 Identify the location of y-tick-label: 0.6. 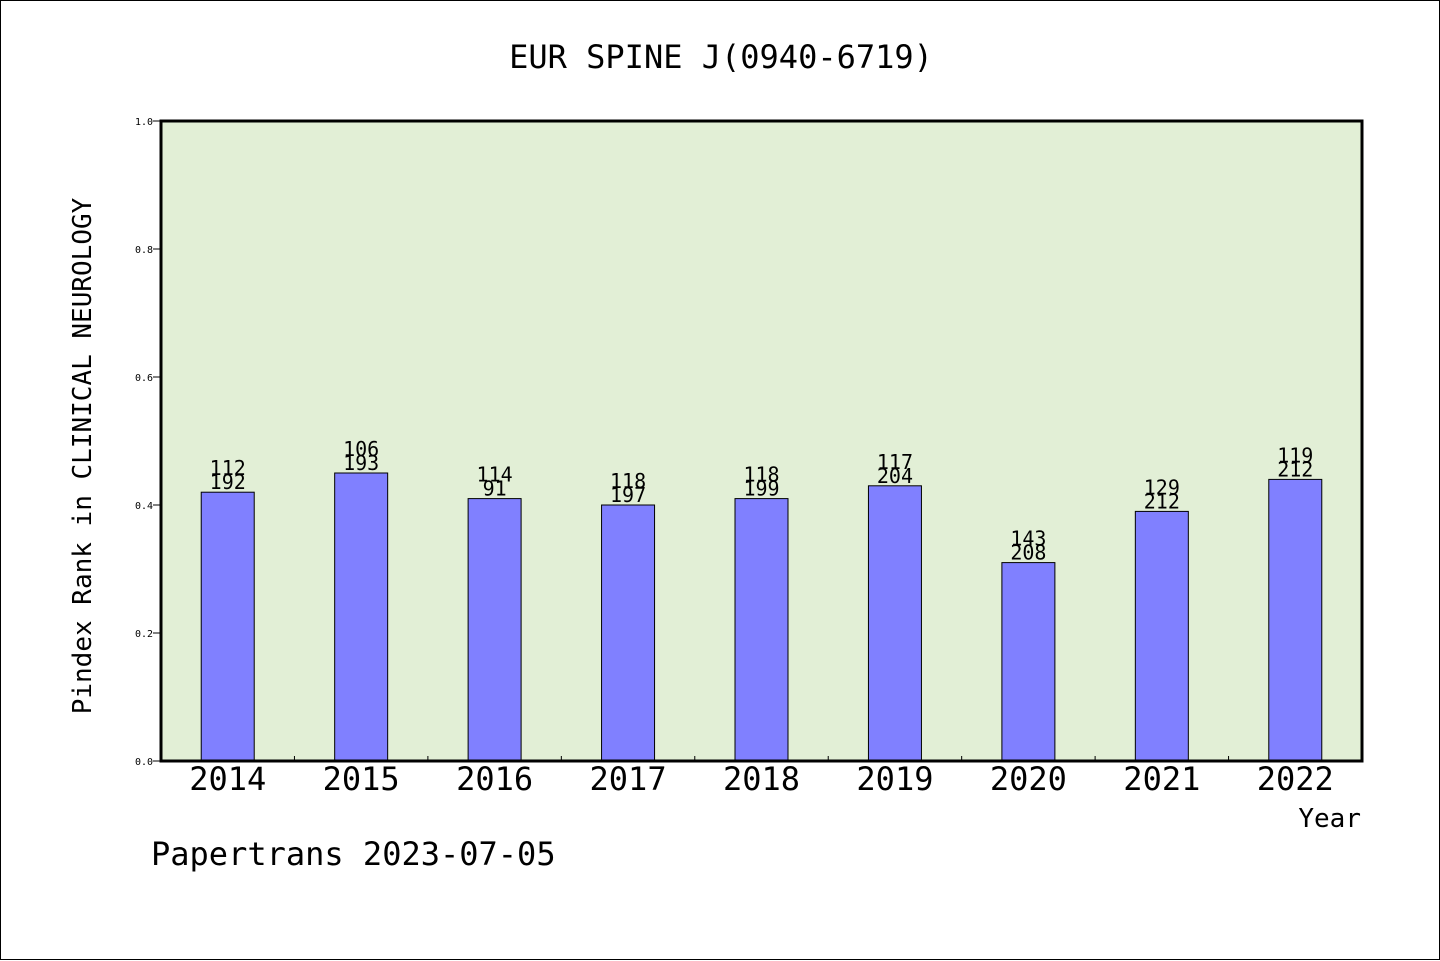
(144, 378).